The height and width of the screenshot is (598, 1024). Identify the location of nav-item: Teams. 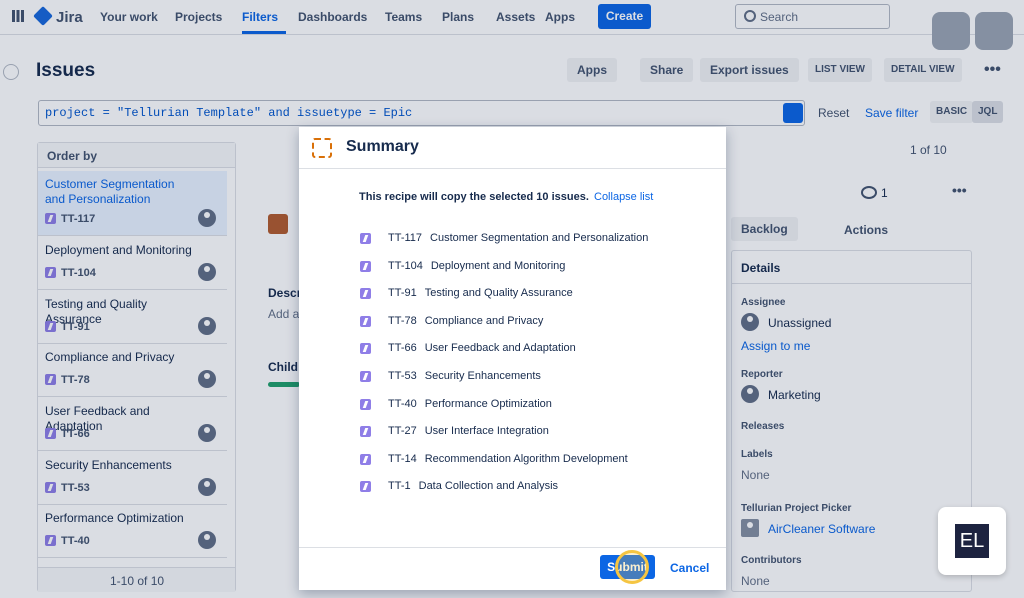
(404, 17).